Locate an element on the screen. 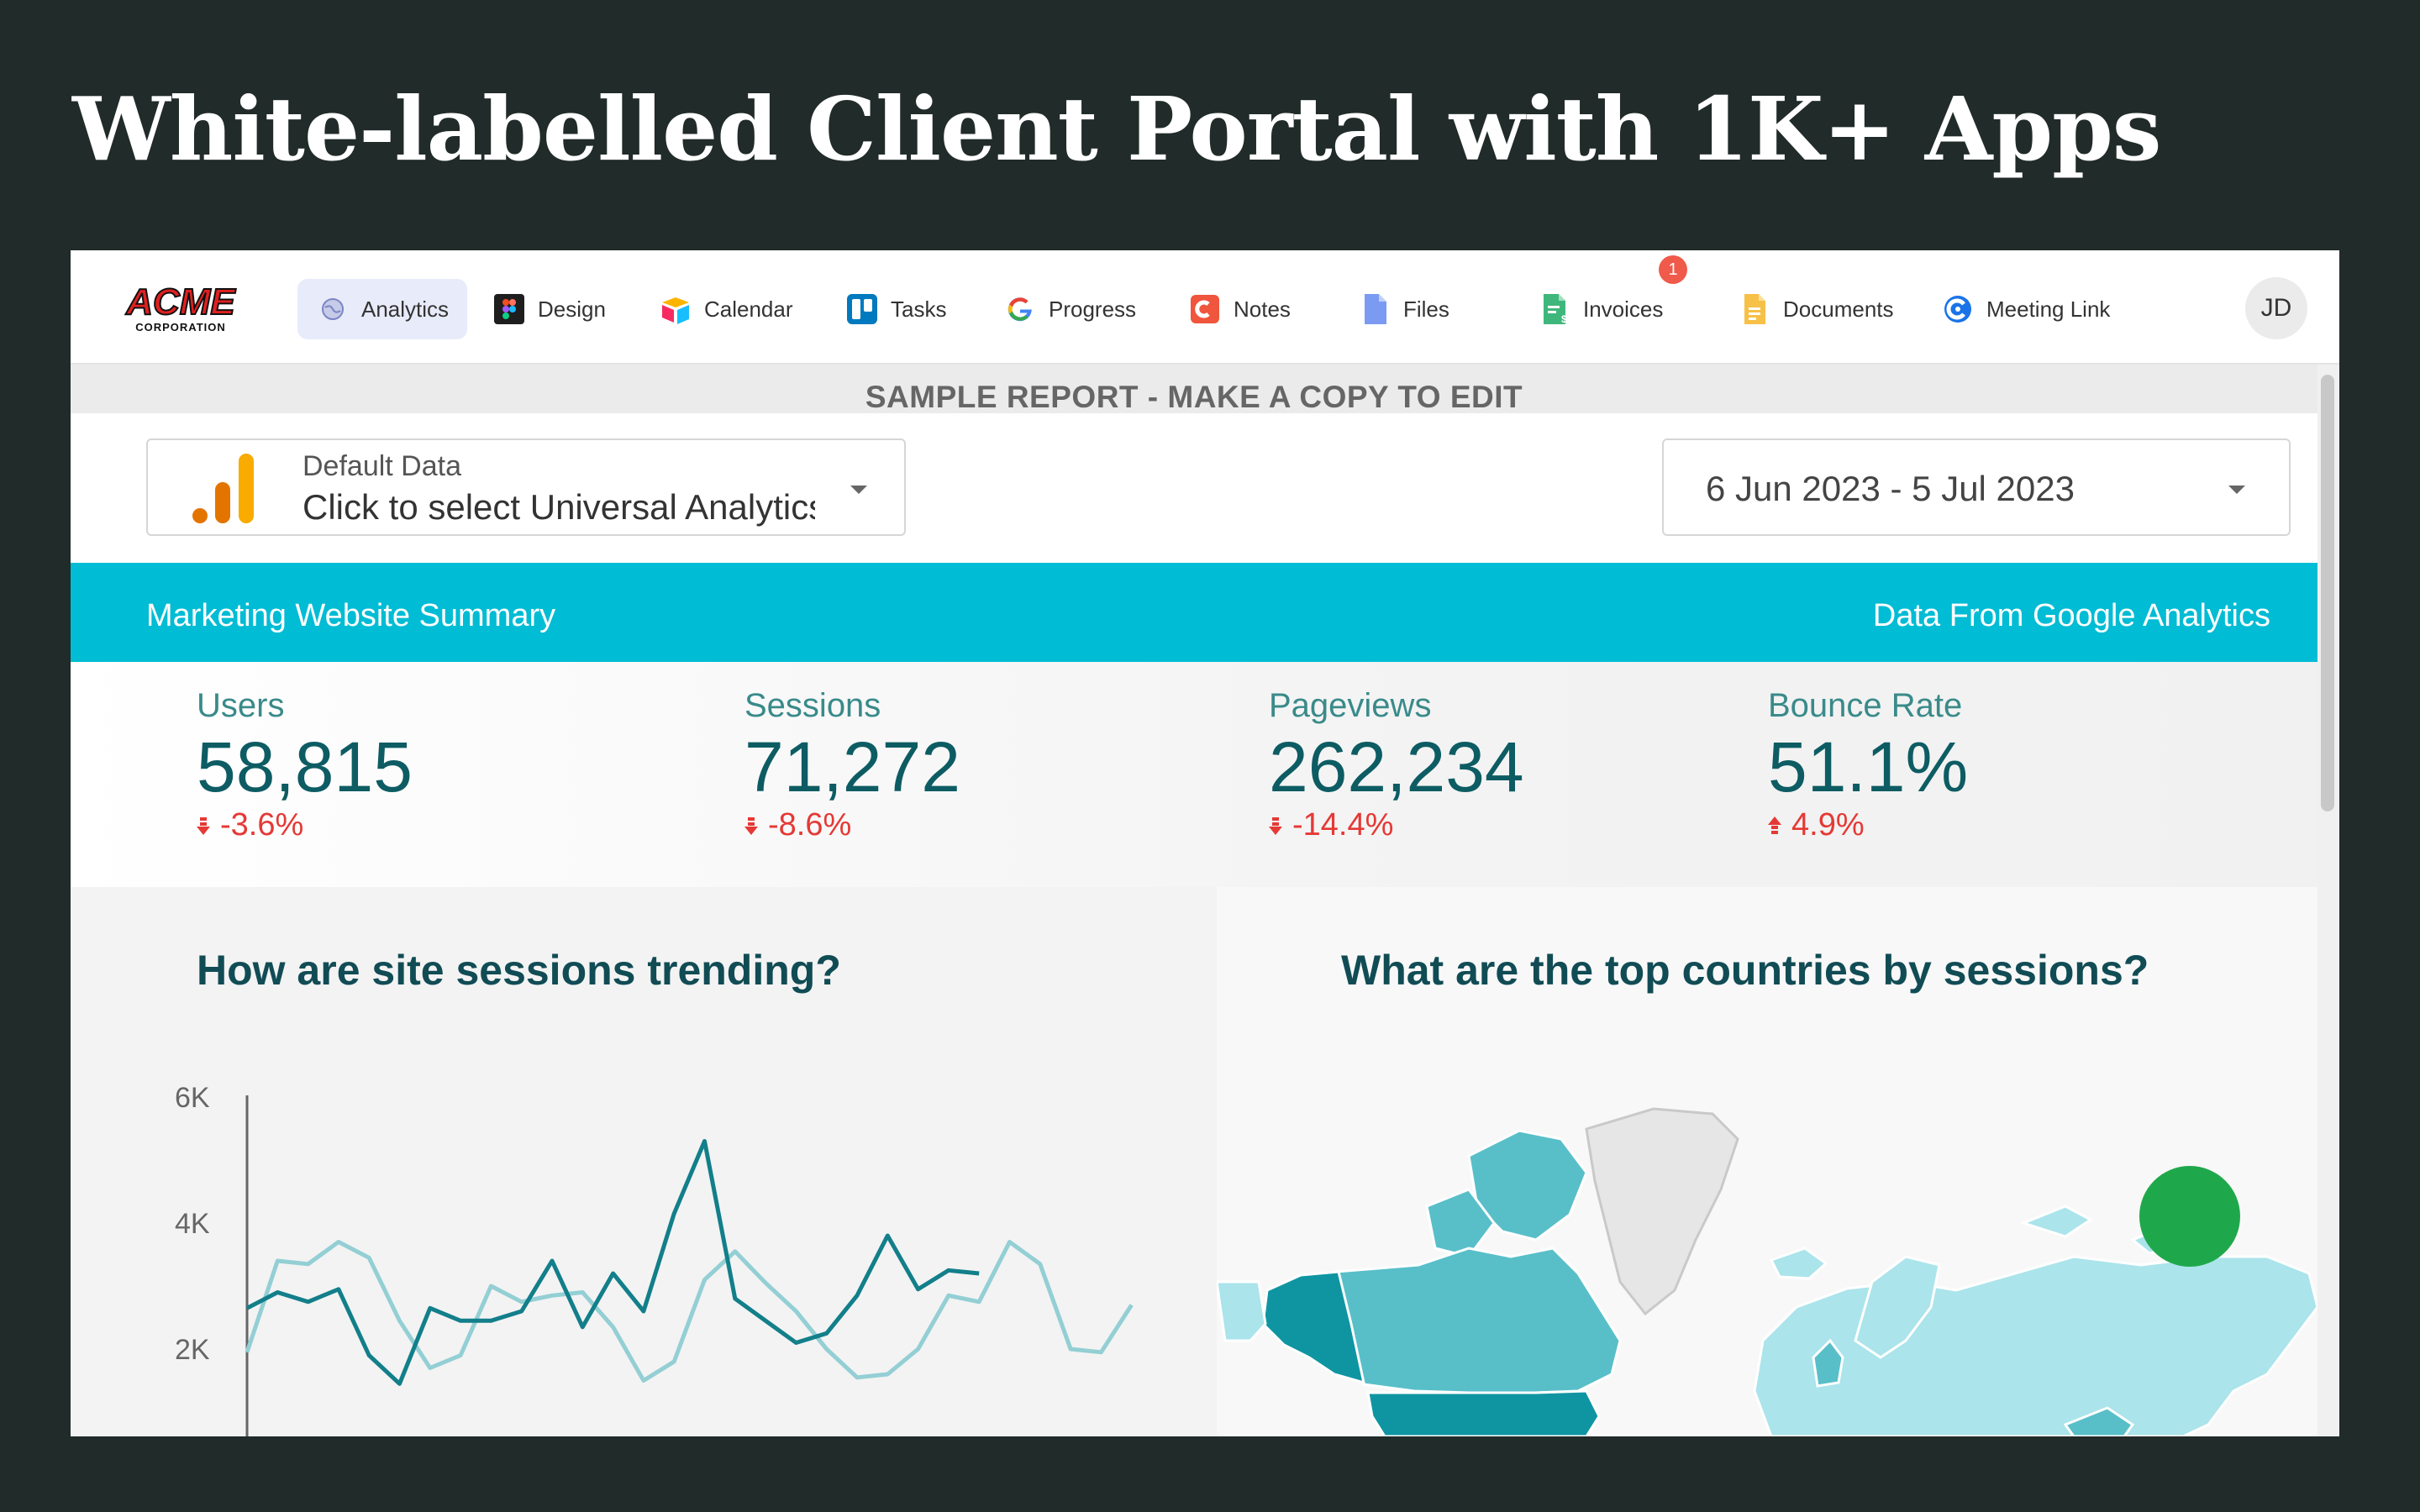 The width and height of the screenshot is (2420, 1512). report-section-title: Marketing Website Summary is located at coordinates (351, 615).